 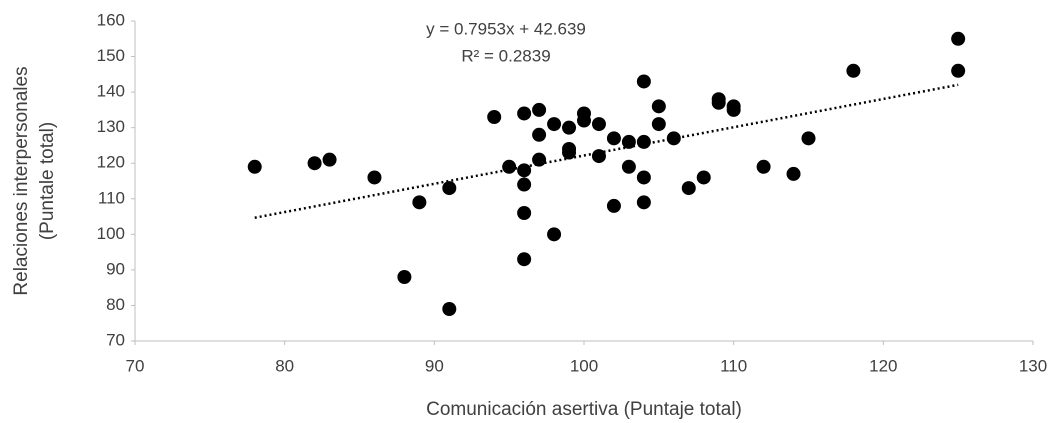 What do you see at coordinates (434, 365) in the screenshot?
I see `x-tick-label: 90` at bounding box center [434, 365].